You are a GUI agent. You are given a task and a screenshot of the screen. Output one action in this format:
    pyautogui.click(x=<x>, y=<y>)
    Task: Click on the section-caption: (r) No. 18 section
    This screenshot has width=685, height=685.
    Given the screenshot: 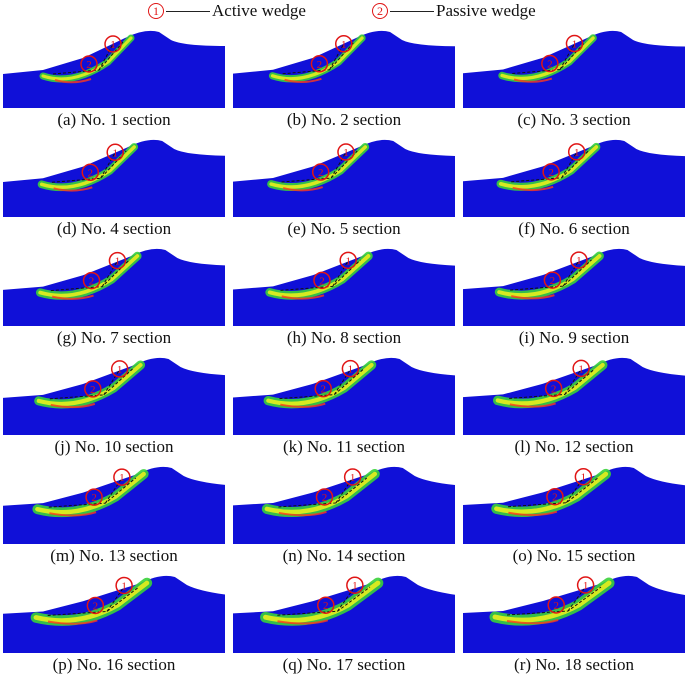 What is the action you would take?
    pyautogui.click(x=574, y=664)
    